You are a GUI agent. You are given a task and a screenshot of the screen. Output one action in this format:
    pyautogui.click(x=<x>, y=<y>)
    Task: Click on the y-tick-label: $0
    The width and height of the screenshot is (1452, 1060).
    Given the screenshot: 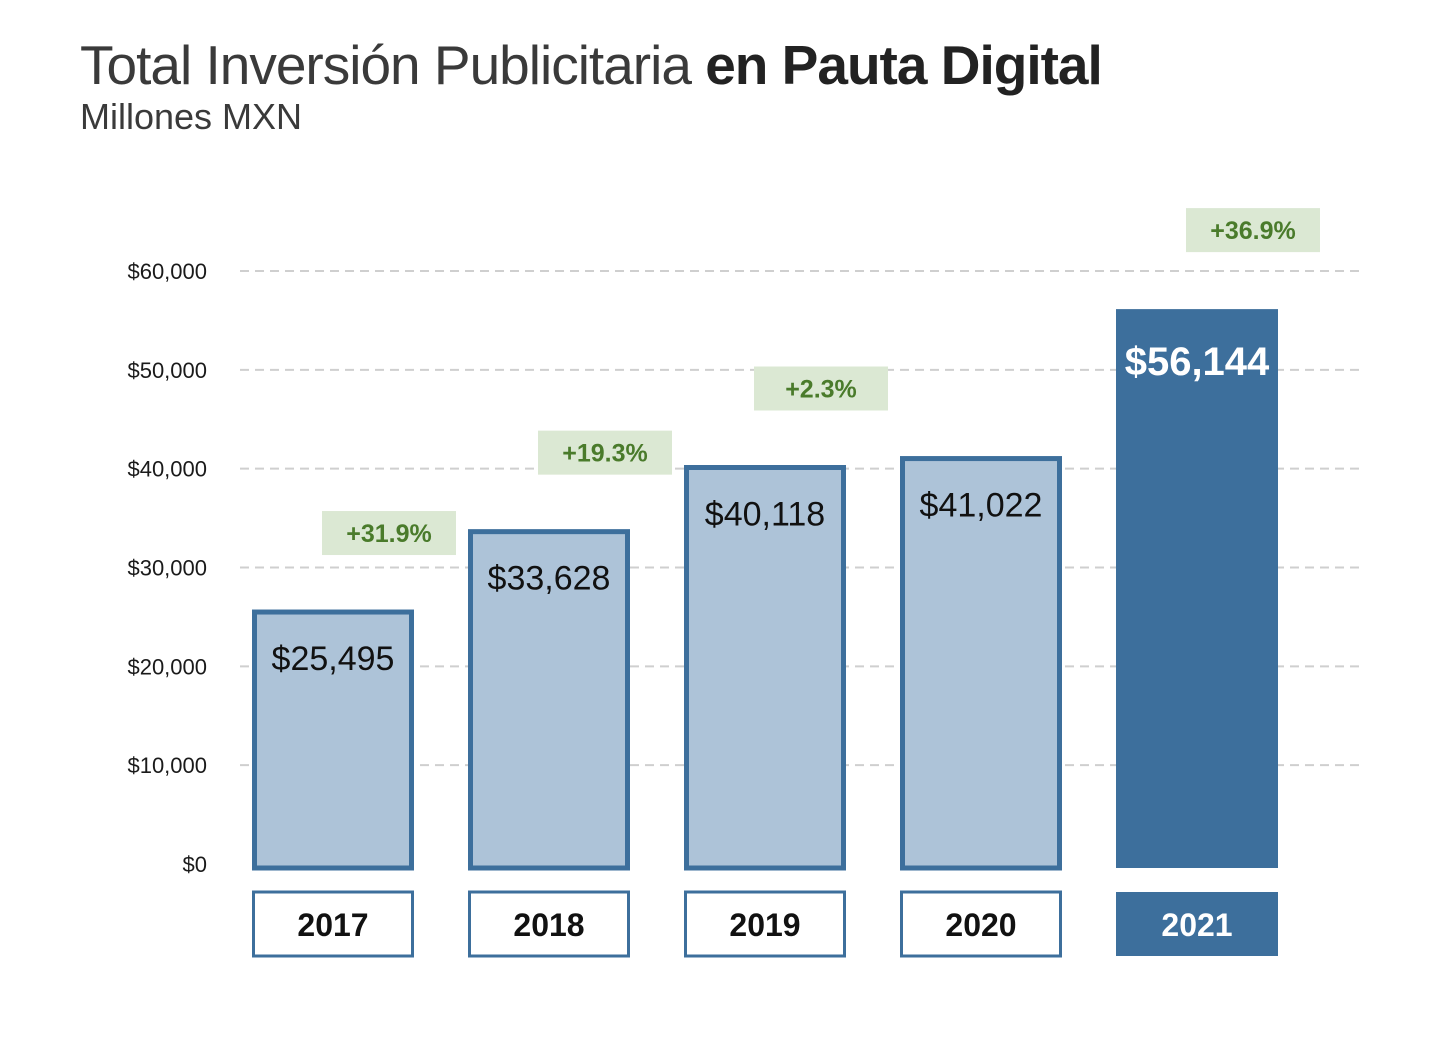 What is the action you would take?
    pyautogui.click(x=195, y=864)
    